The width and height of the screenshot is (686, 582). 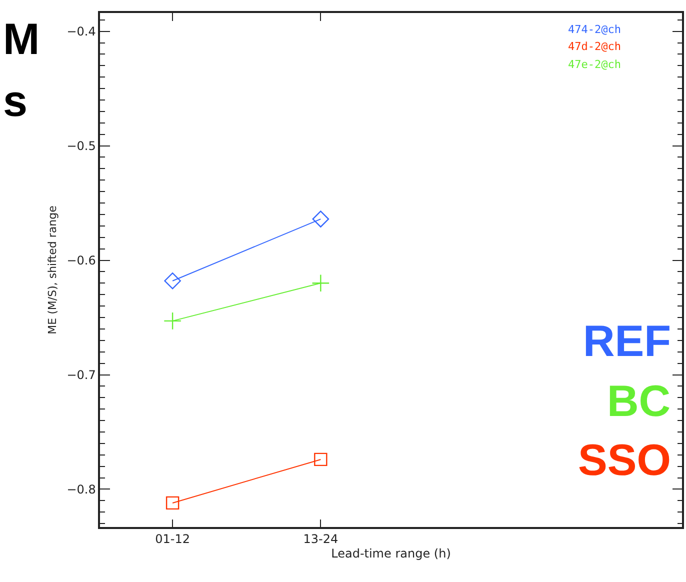 I want to click on y-tick-label: −0.5, so click(x=81, y=145).